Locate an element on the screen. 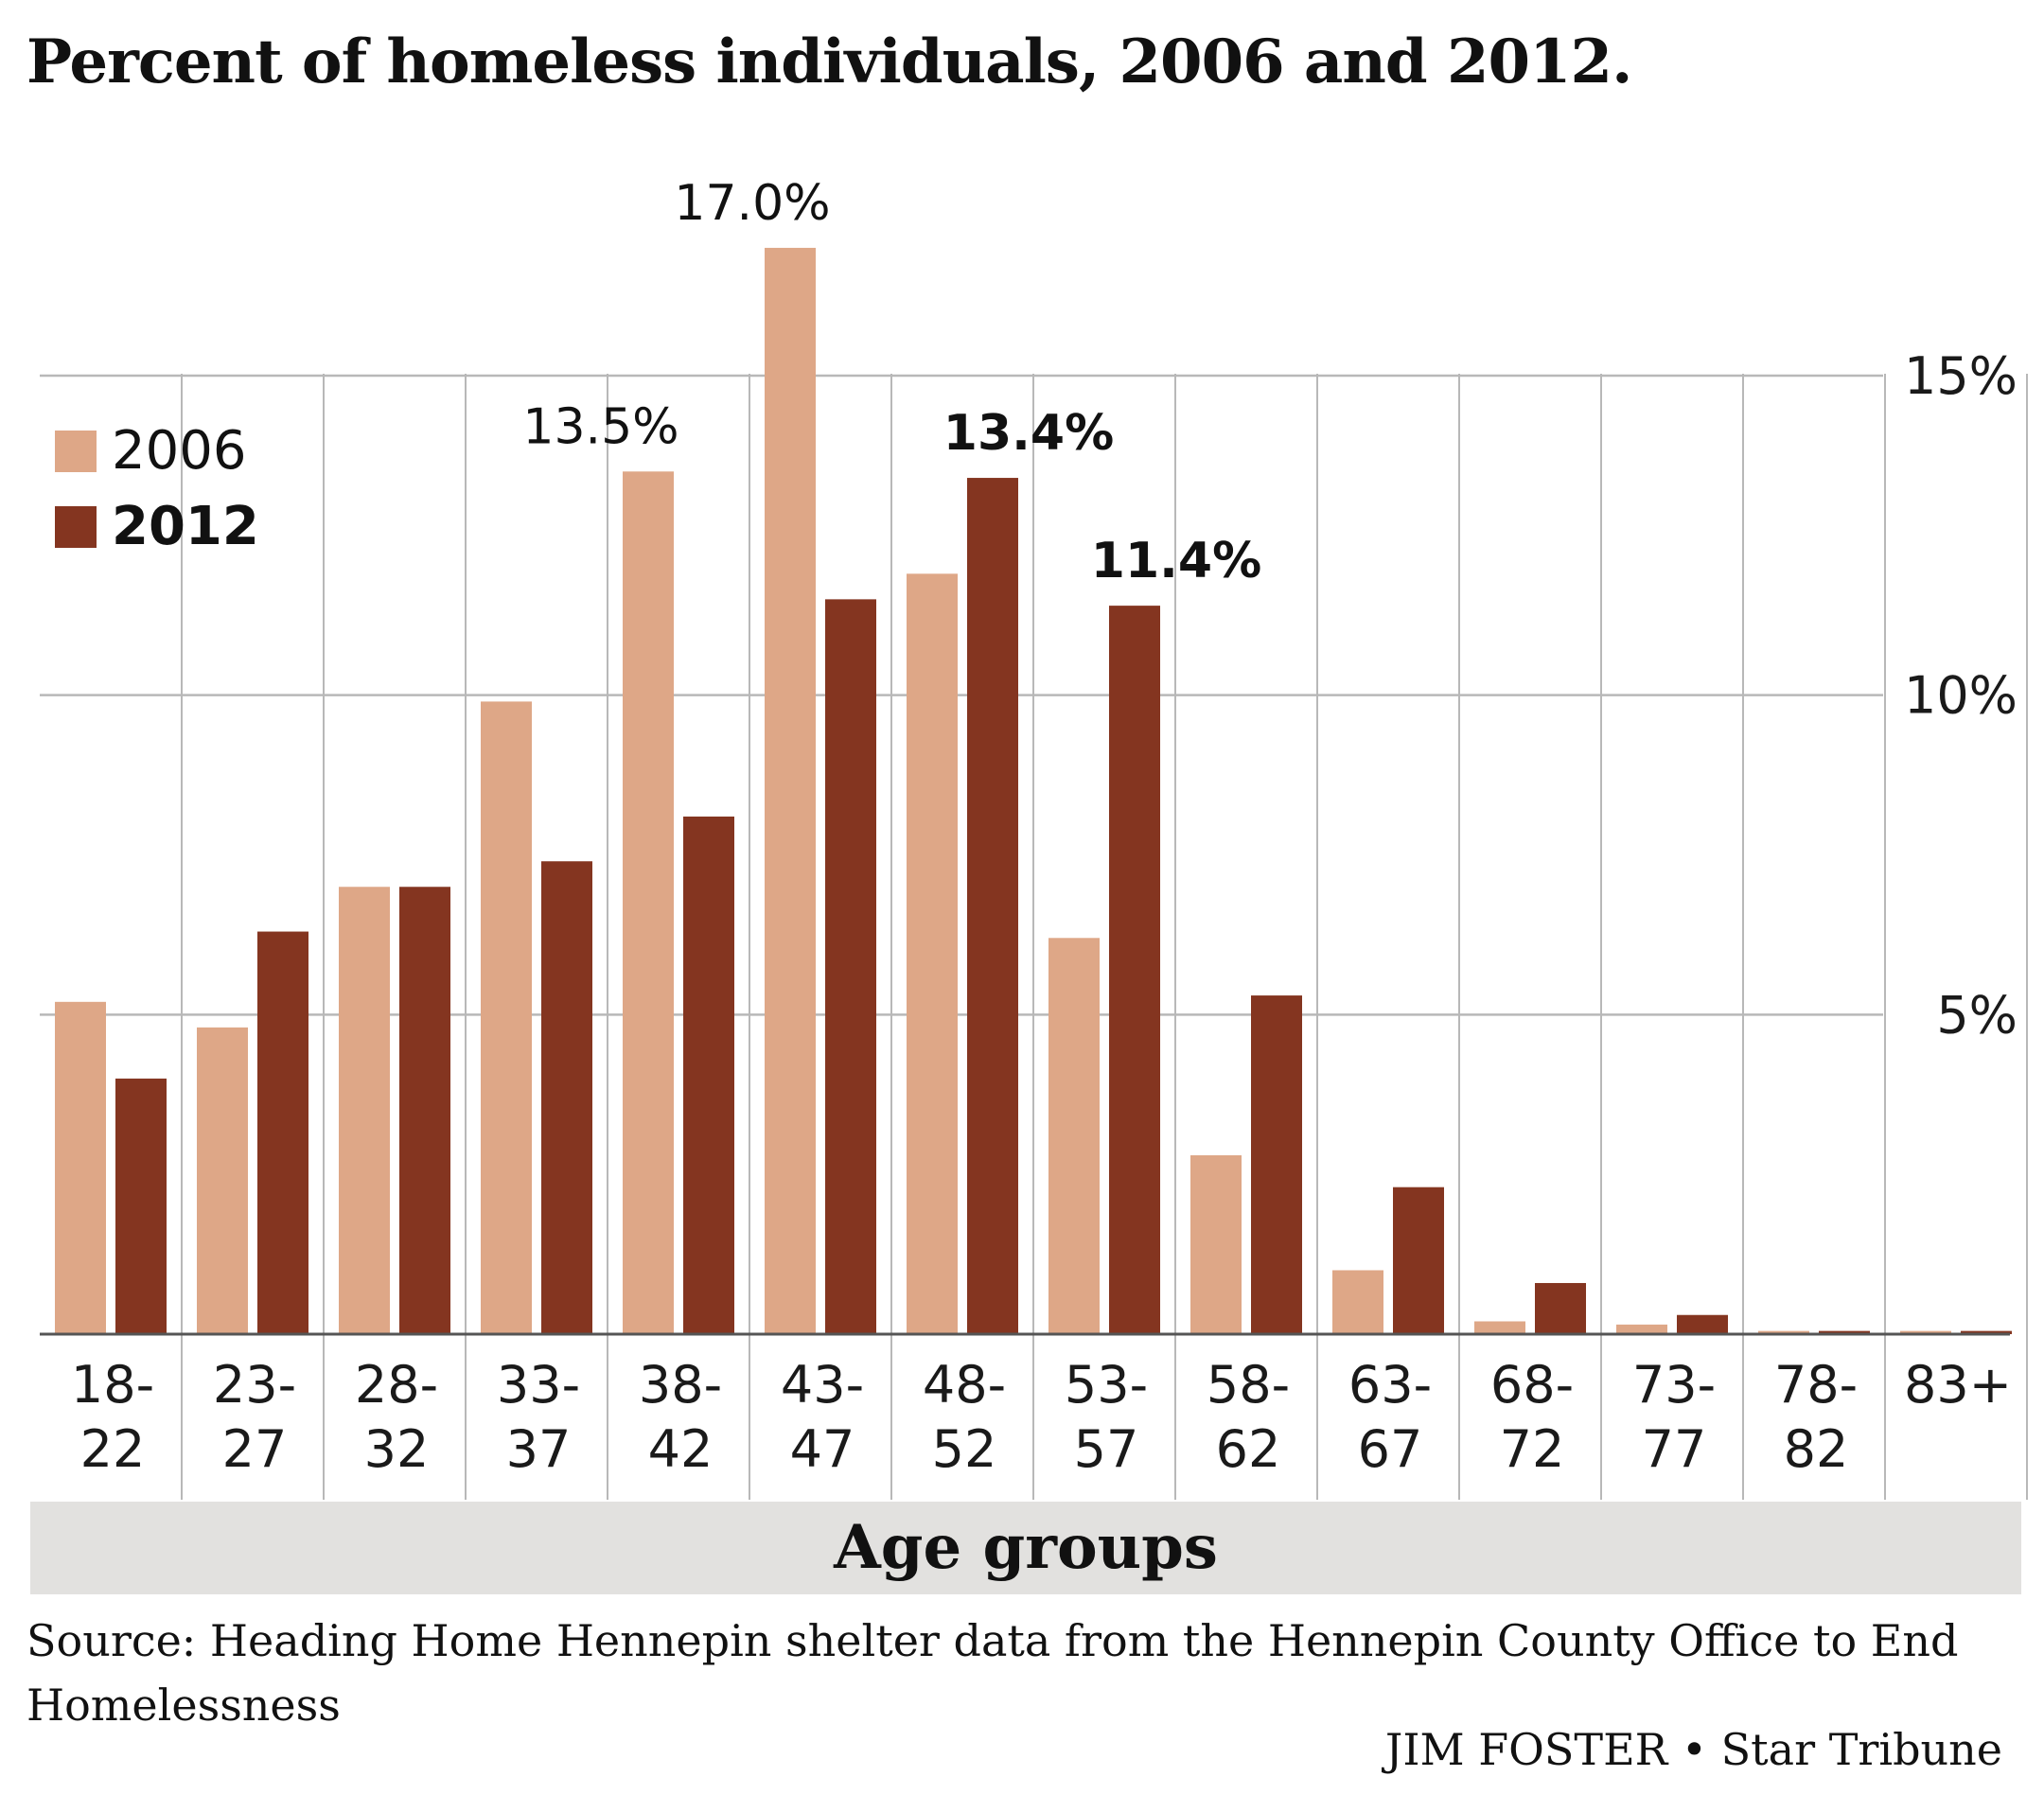  x-tick-label: 43- is located at coordinates (822, 1385).